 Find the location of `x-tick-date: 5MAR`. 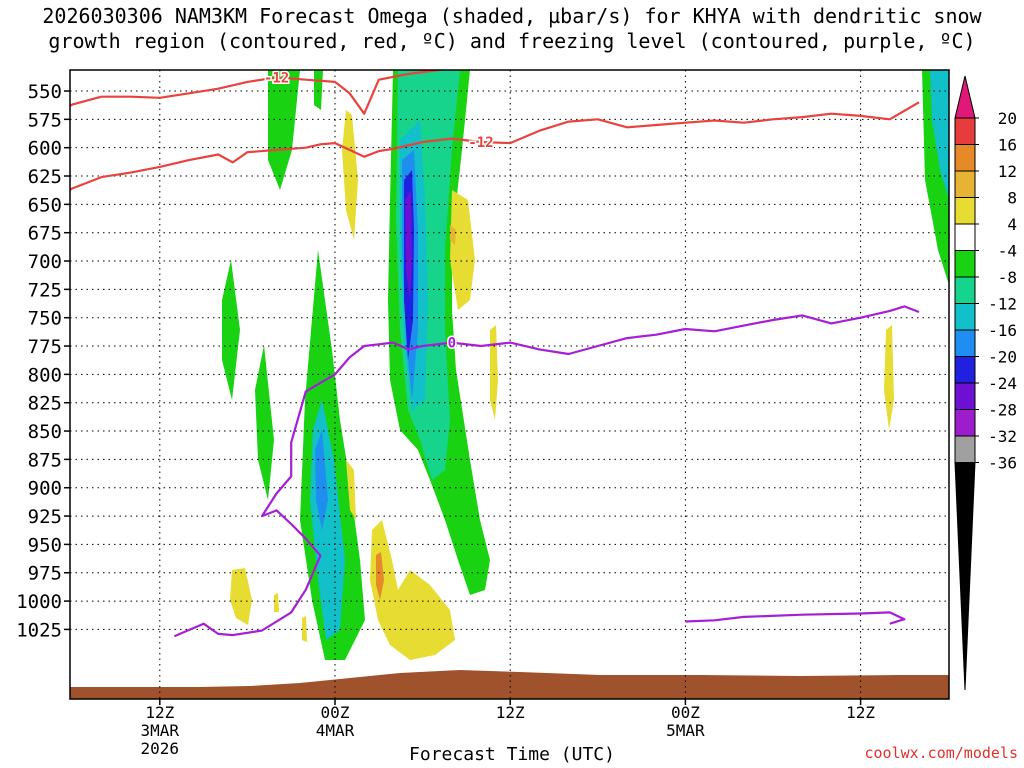

x-tick-date: 5MAR is located at coordinates (685, 730).